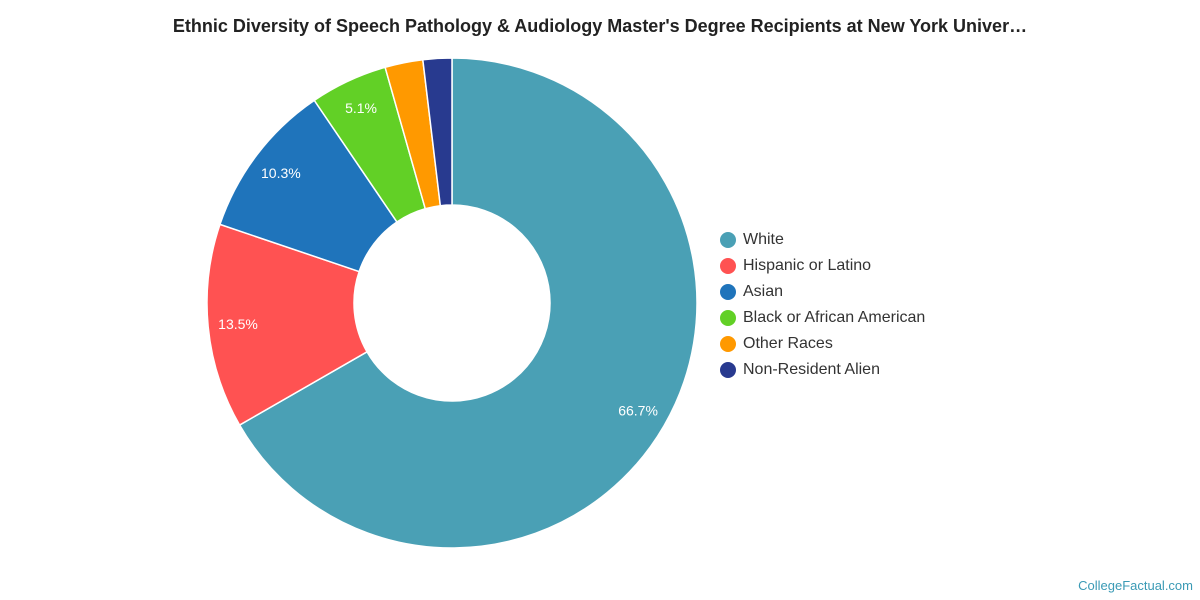 The width and height of the screenshot is (1200, 600). I want to click on legend-item-black-or-african-american: Black or African American, so click(822, 318).